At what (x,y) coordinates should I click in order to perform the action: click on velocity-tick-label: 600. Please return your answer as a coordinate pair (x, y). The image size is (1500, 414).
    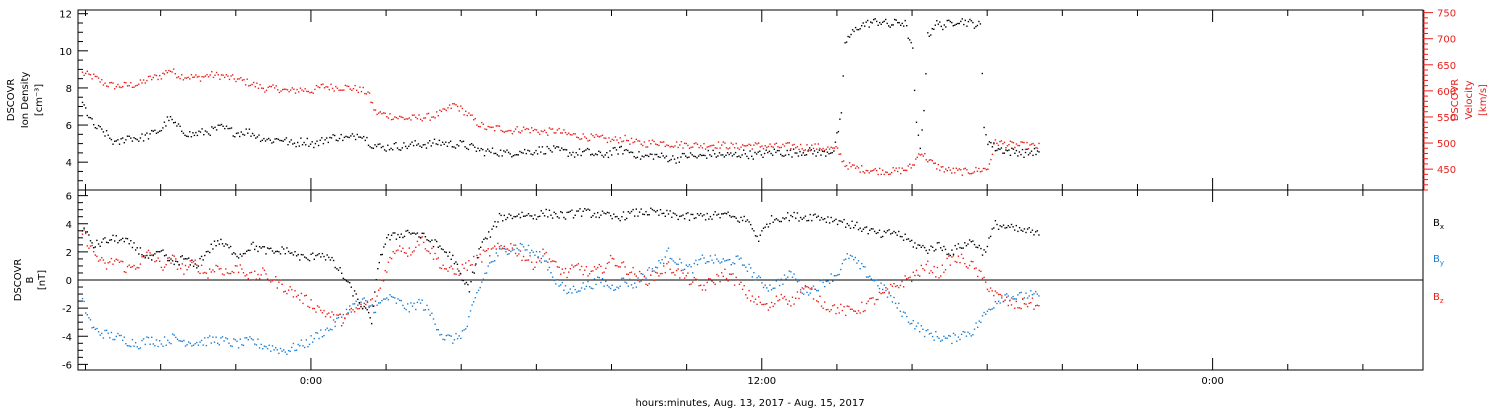
    Looking at the image, I should click on (1446, 92).